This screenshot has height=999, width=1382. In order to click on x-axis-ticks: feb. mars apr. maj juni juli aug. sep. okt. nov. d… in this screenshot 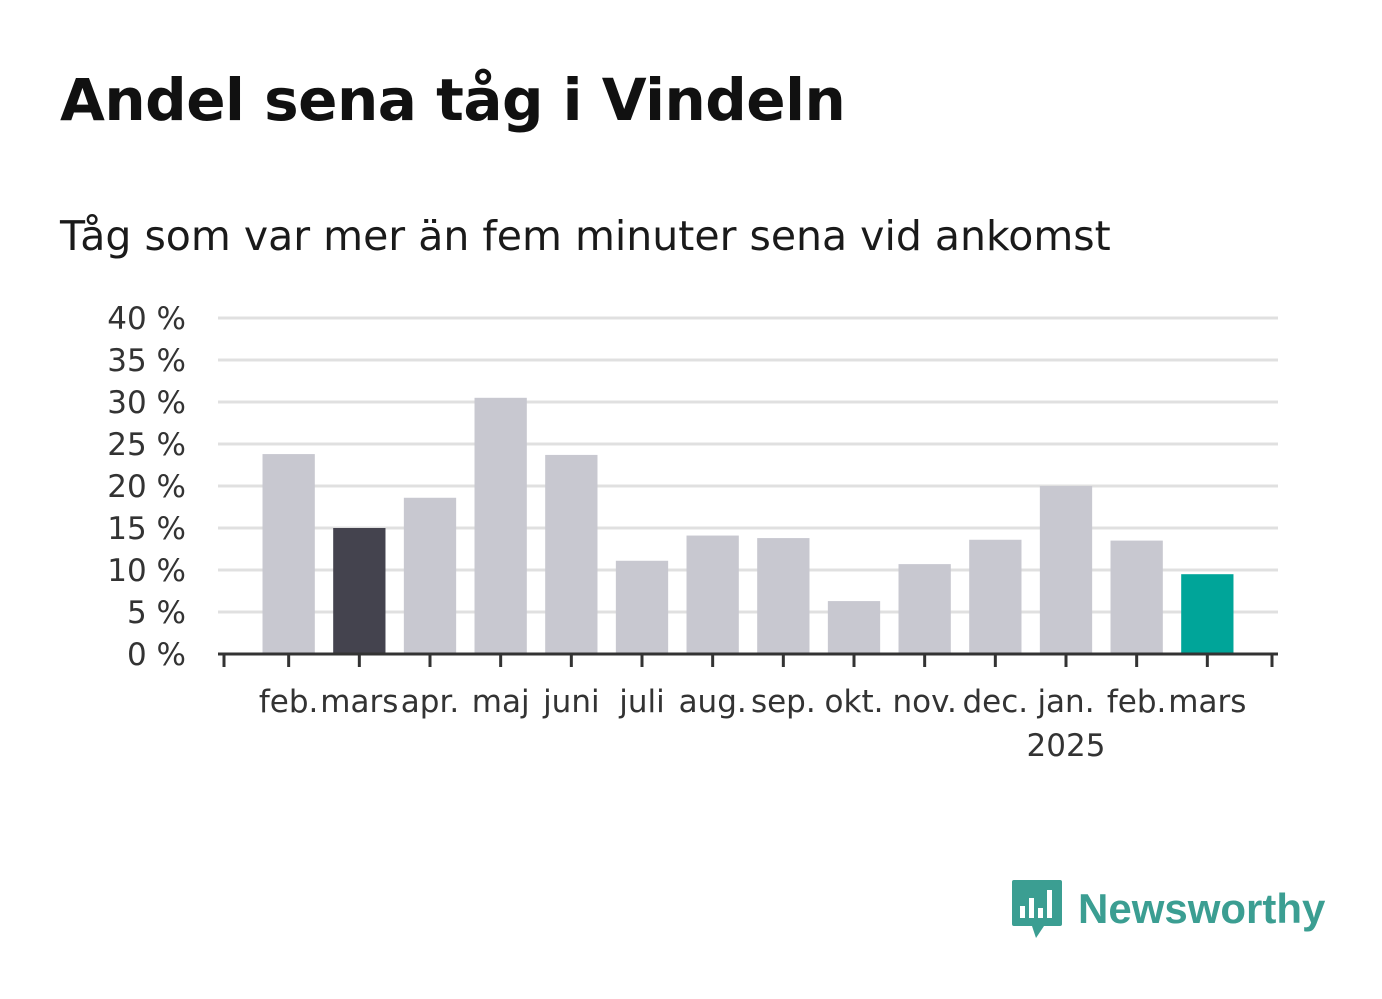, I will do `click(752, 724)`.